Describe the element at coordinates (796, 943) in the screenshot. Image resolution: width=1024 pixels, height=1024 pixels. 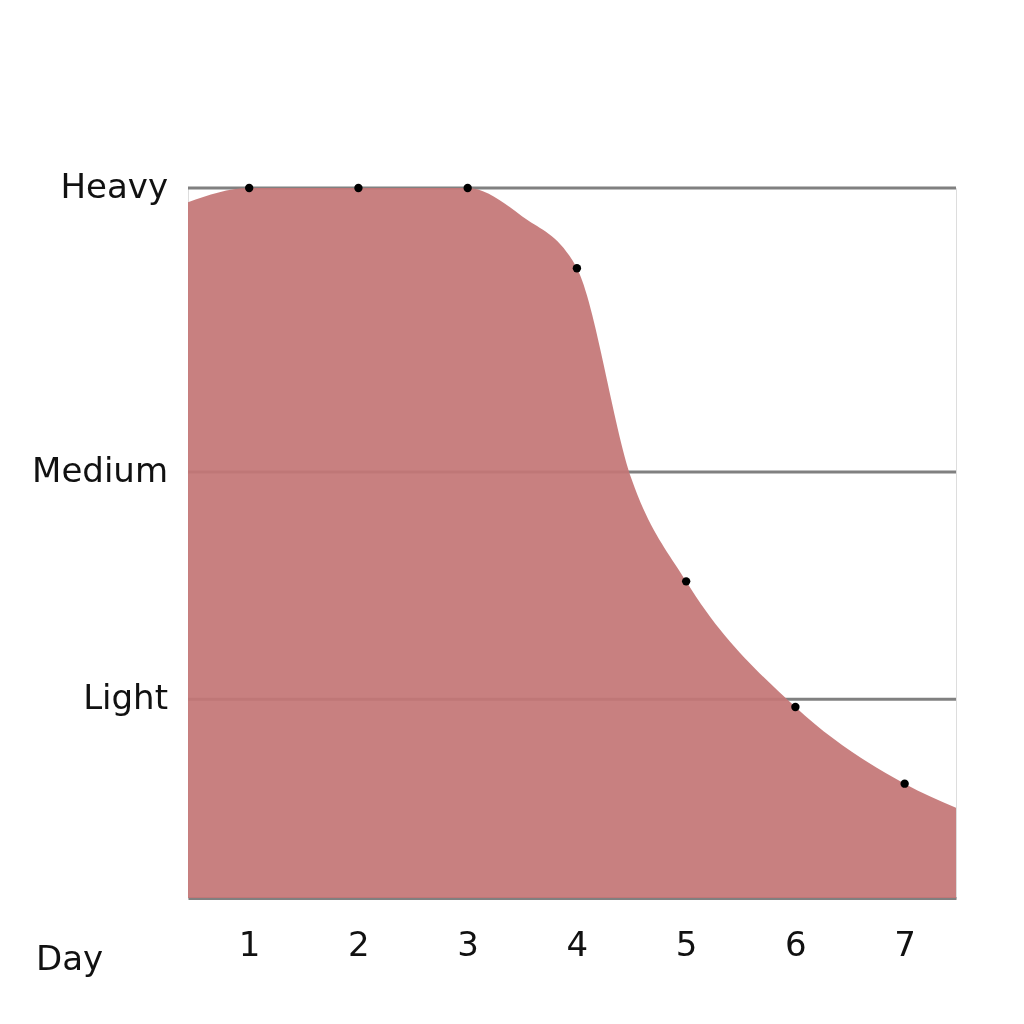
I see `x-tick-label: 6` at that location.